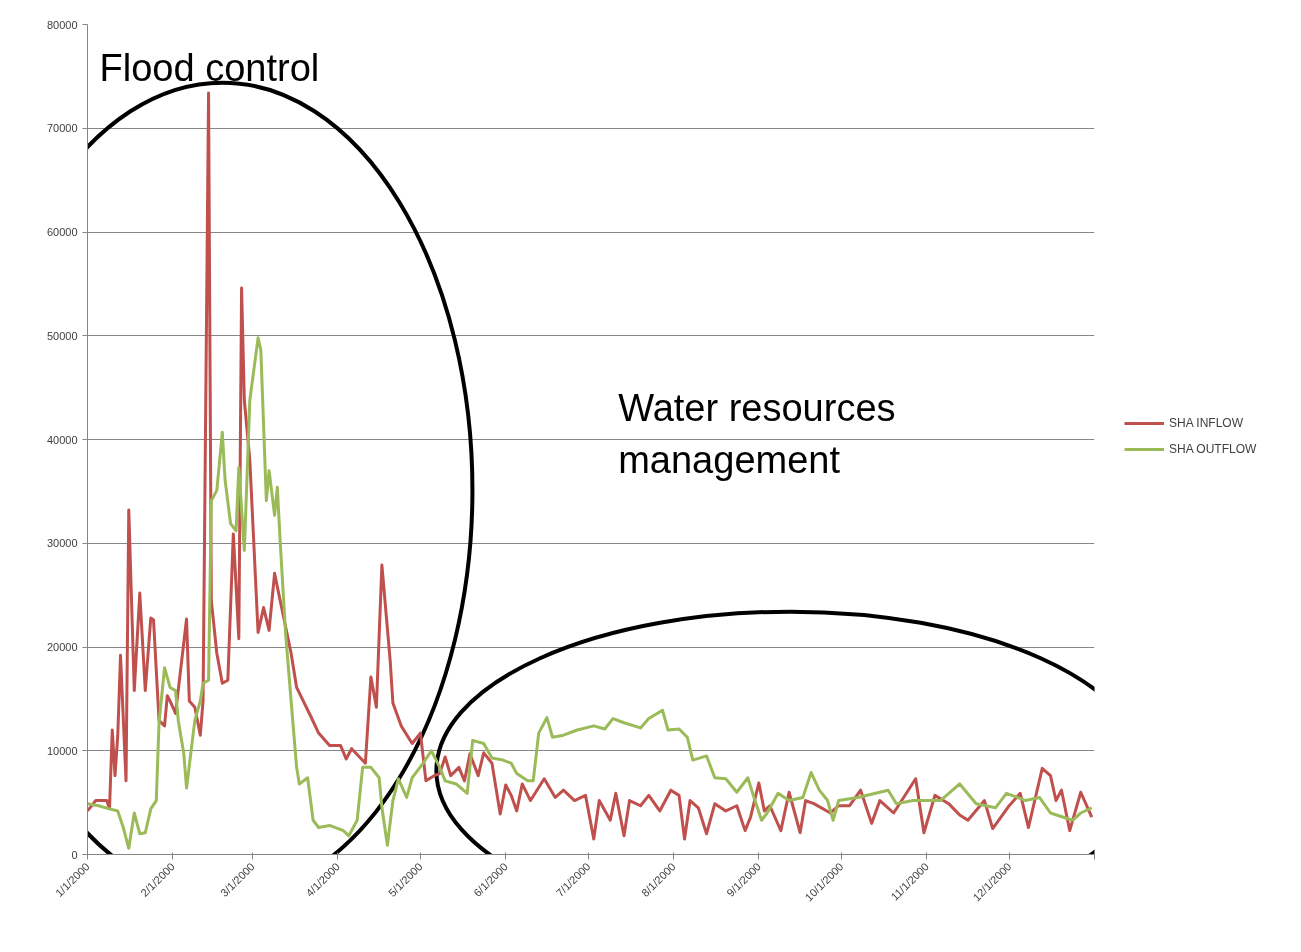 The height and width of the screenshot is (952, 1301). Describe the element at coordinates (209, 67) in the screenshot. I see `annotation: Flood control` at that location.